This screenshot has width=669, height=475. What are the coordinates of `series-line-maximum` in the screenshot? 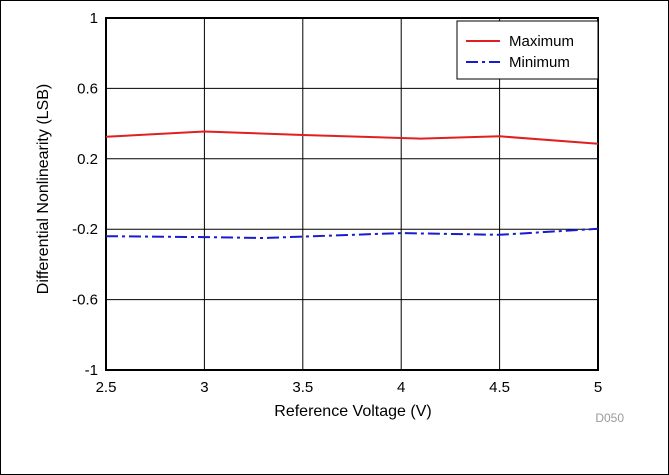 It's located at (352, 137).